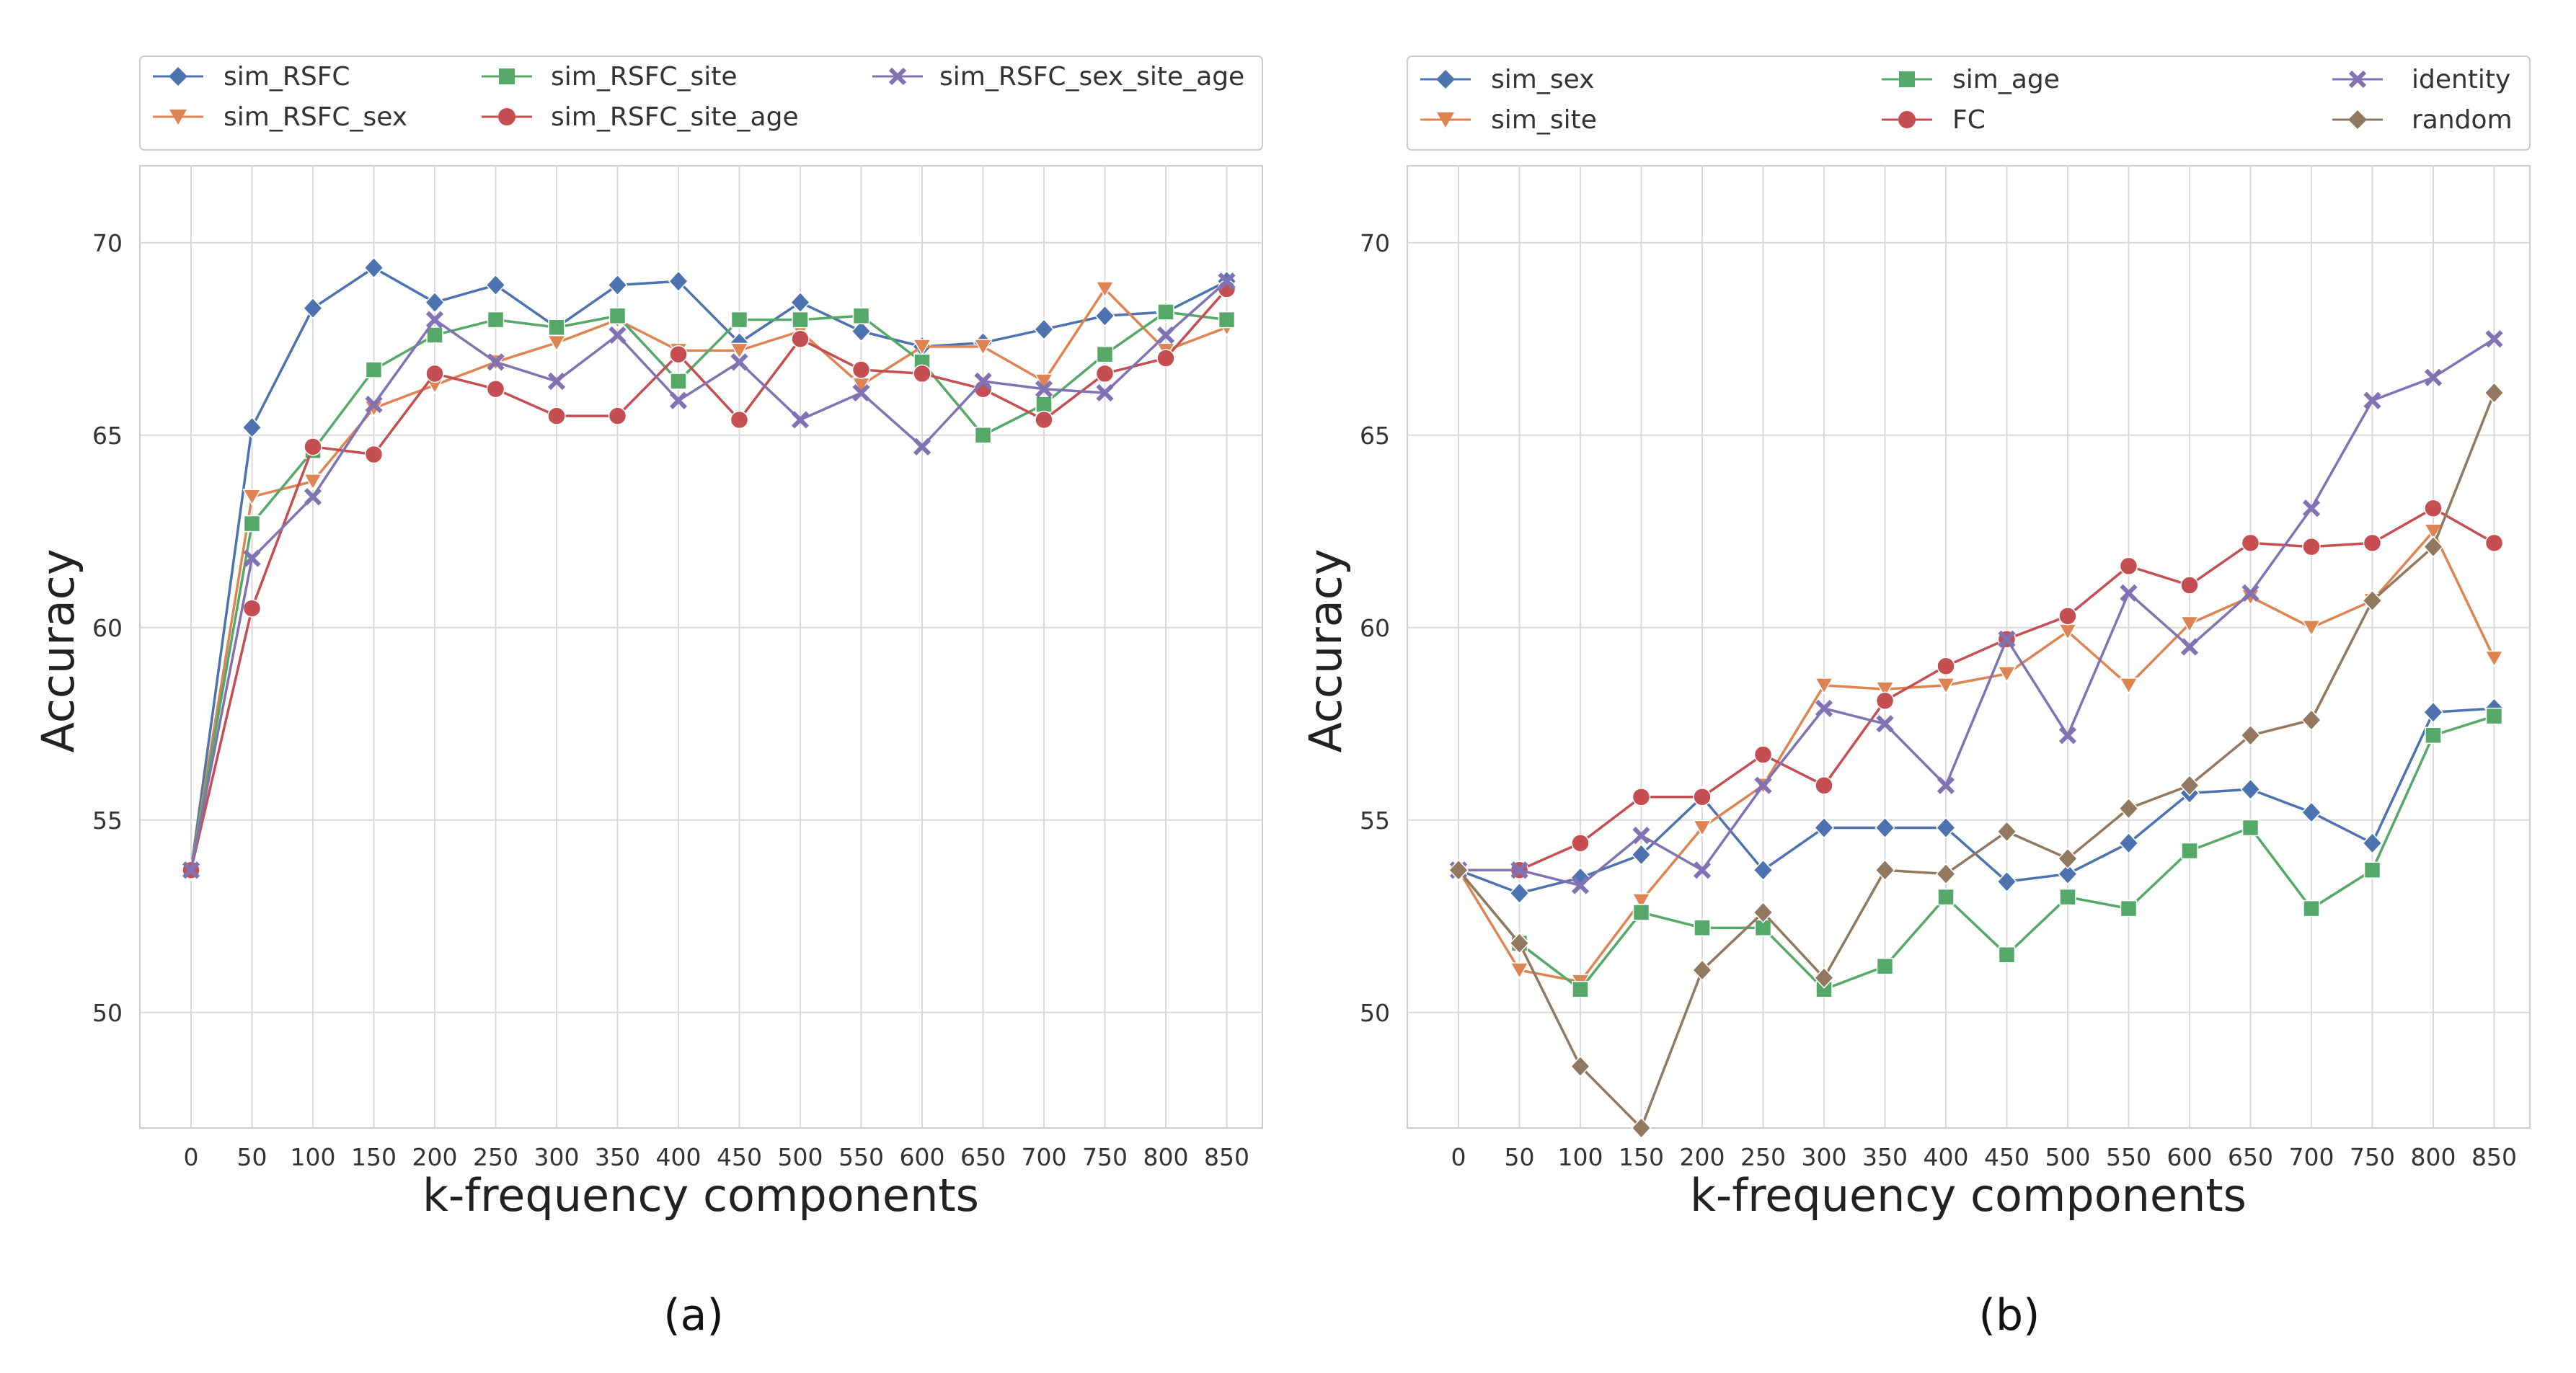 The width and height of the screenshot is (2576, 1373). Describe the element at coordinates (1907, 119) in the screenshot. I see `legend-marker-fc` at that location.